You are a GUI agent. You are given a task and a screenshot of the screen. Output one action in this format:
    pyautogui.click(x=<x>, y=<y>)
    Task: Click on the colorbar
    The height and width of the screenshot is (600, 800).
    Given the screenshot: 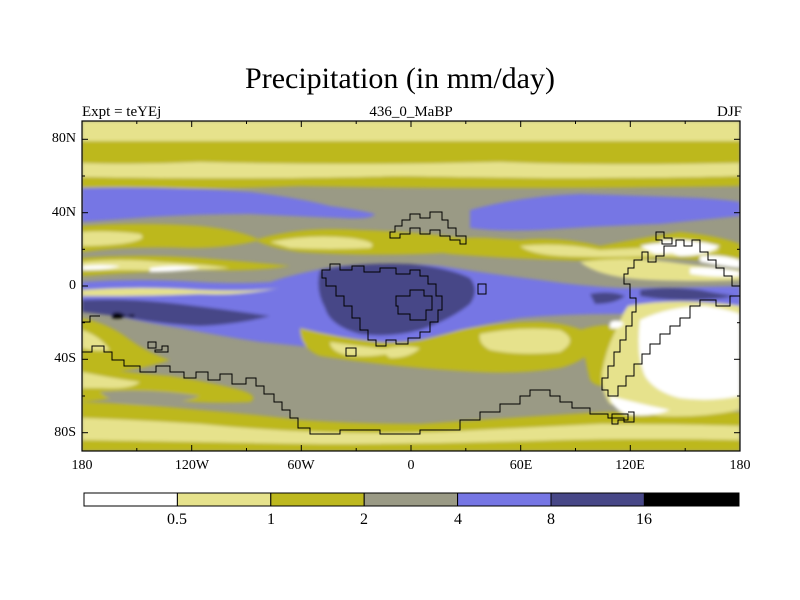 What is the action you would take?
    pyautogui.click(x=411, y=499)
    